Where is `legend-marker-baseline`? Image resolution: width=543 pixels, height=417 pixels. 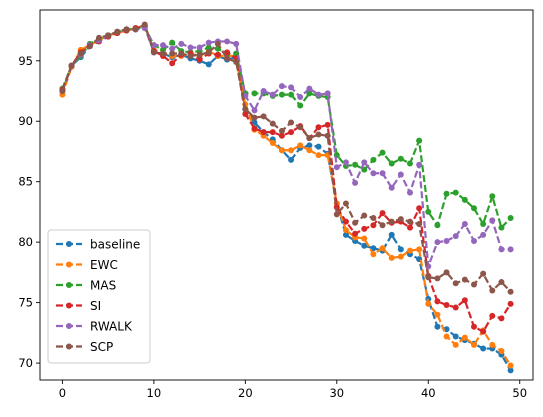
legend-marker-baseline is located at coordinates (69, 244).